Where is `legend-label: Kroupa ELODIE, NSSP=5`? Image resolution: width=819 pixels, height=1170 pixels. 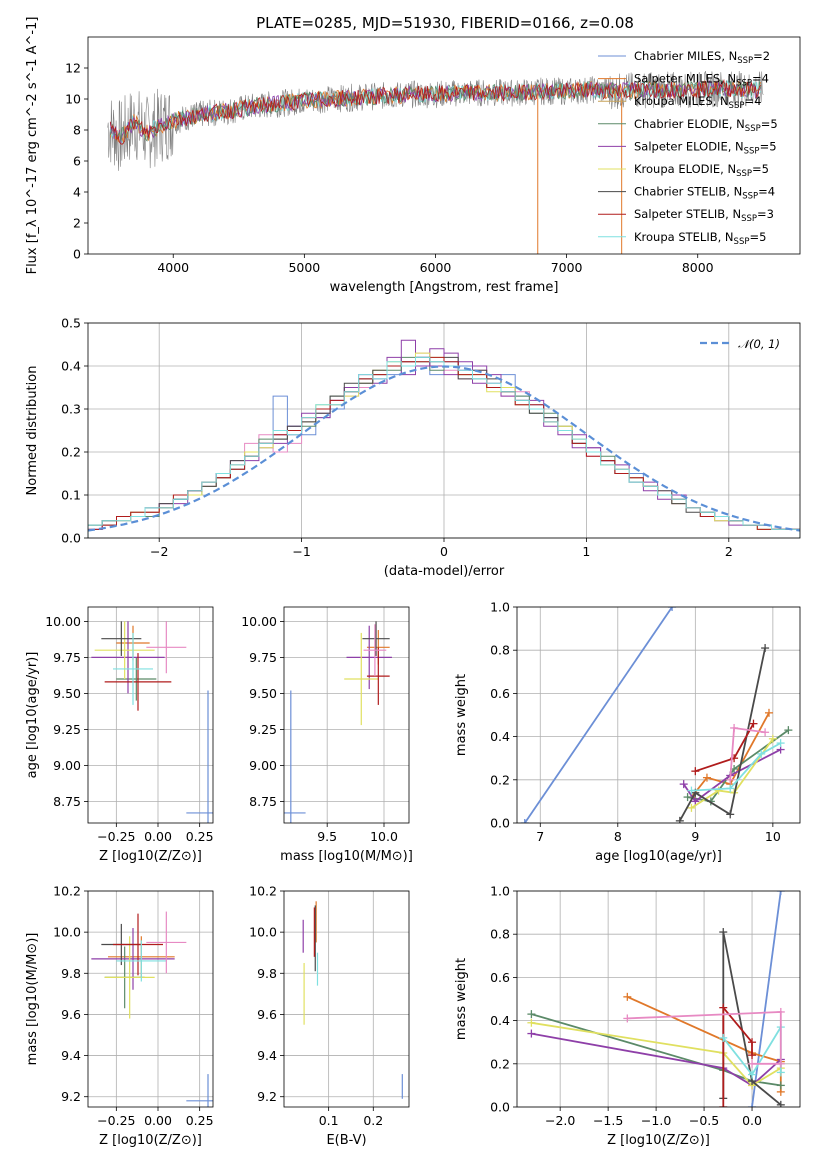 legend-label: Kroupa ELODIE, NSSP=5 is located at coordinates (701, 170).